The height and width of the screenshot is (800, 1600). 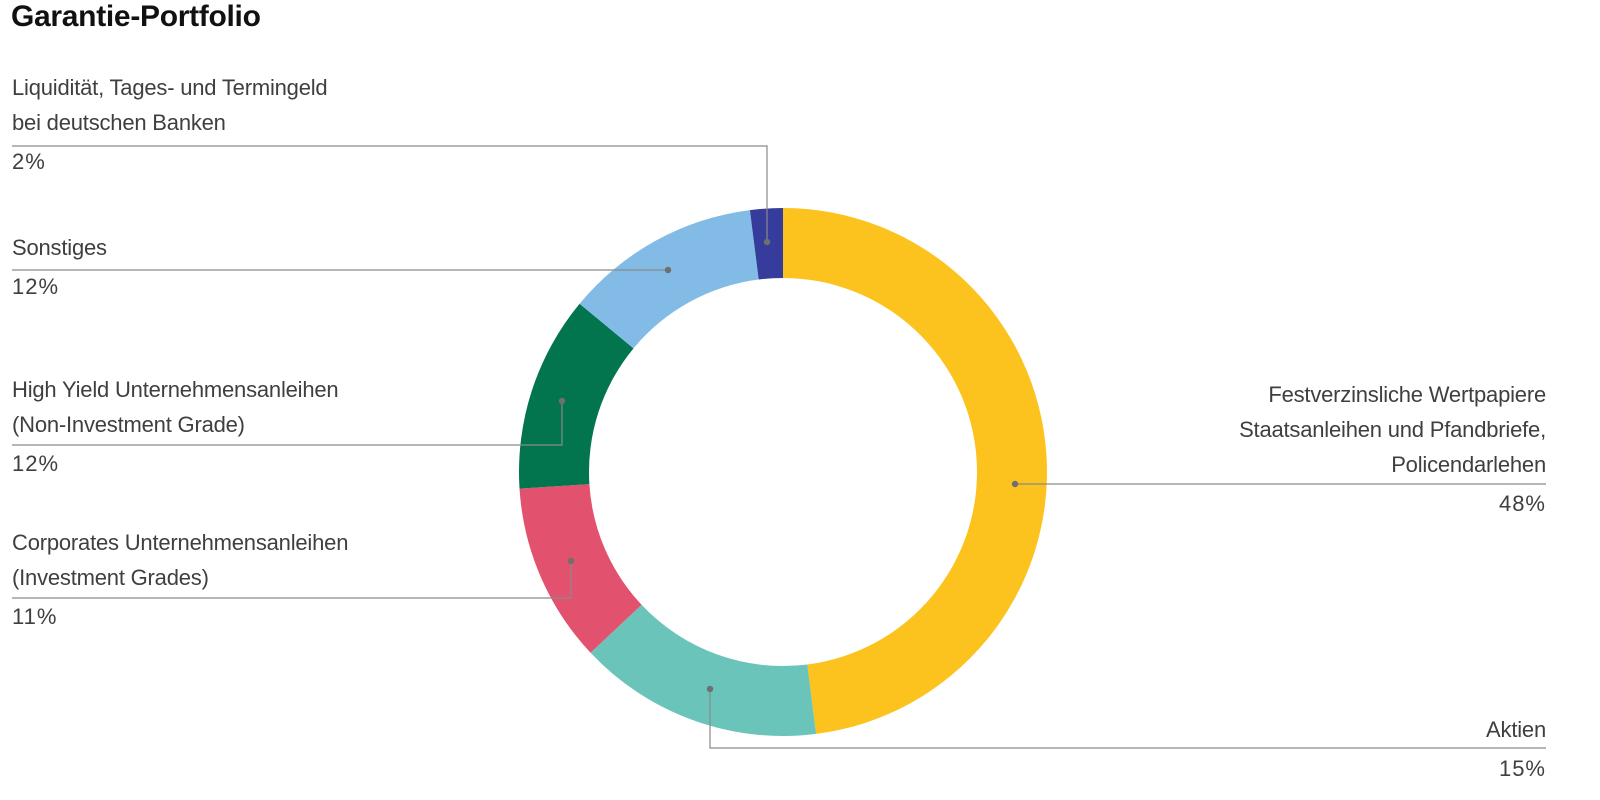 I want to click on slice-name-1: Aktien, so click(x=1516, y=729).